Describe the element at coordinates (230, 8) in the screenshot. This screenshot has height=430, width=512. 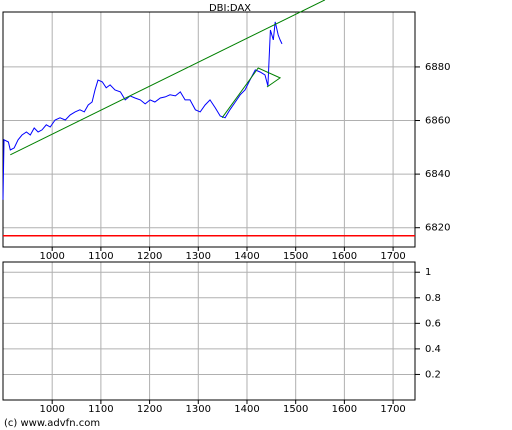
I see `chart-title: DBI:DAX` at that location.